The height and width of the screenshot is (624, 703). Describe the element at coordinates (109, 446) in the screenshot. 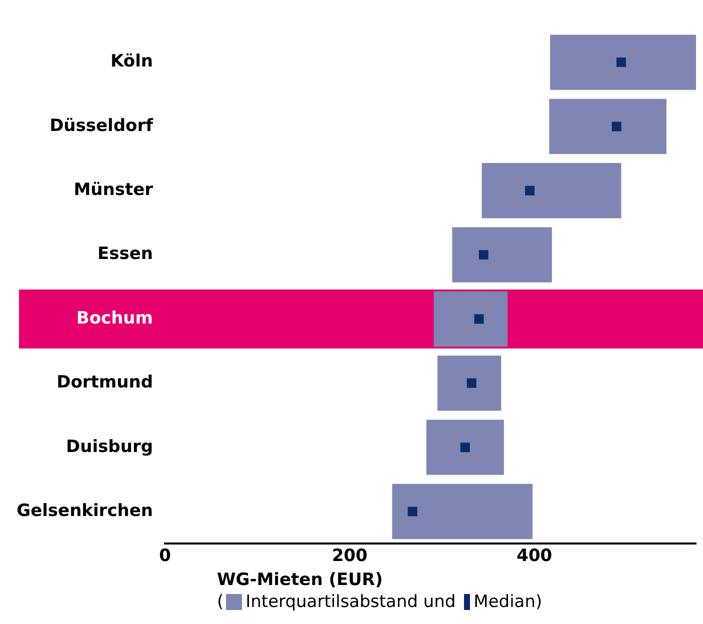

I see `y-tick-label: Duisburg` at that location.